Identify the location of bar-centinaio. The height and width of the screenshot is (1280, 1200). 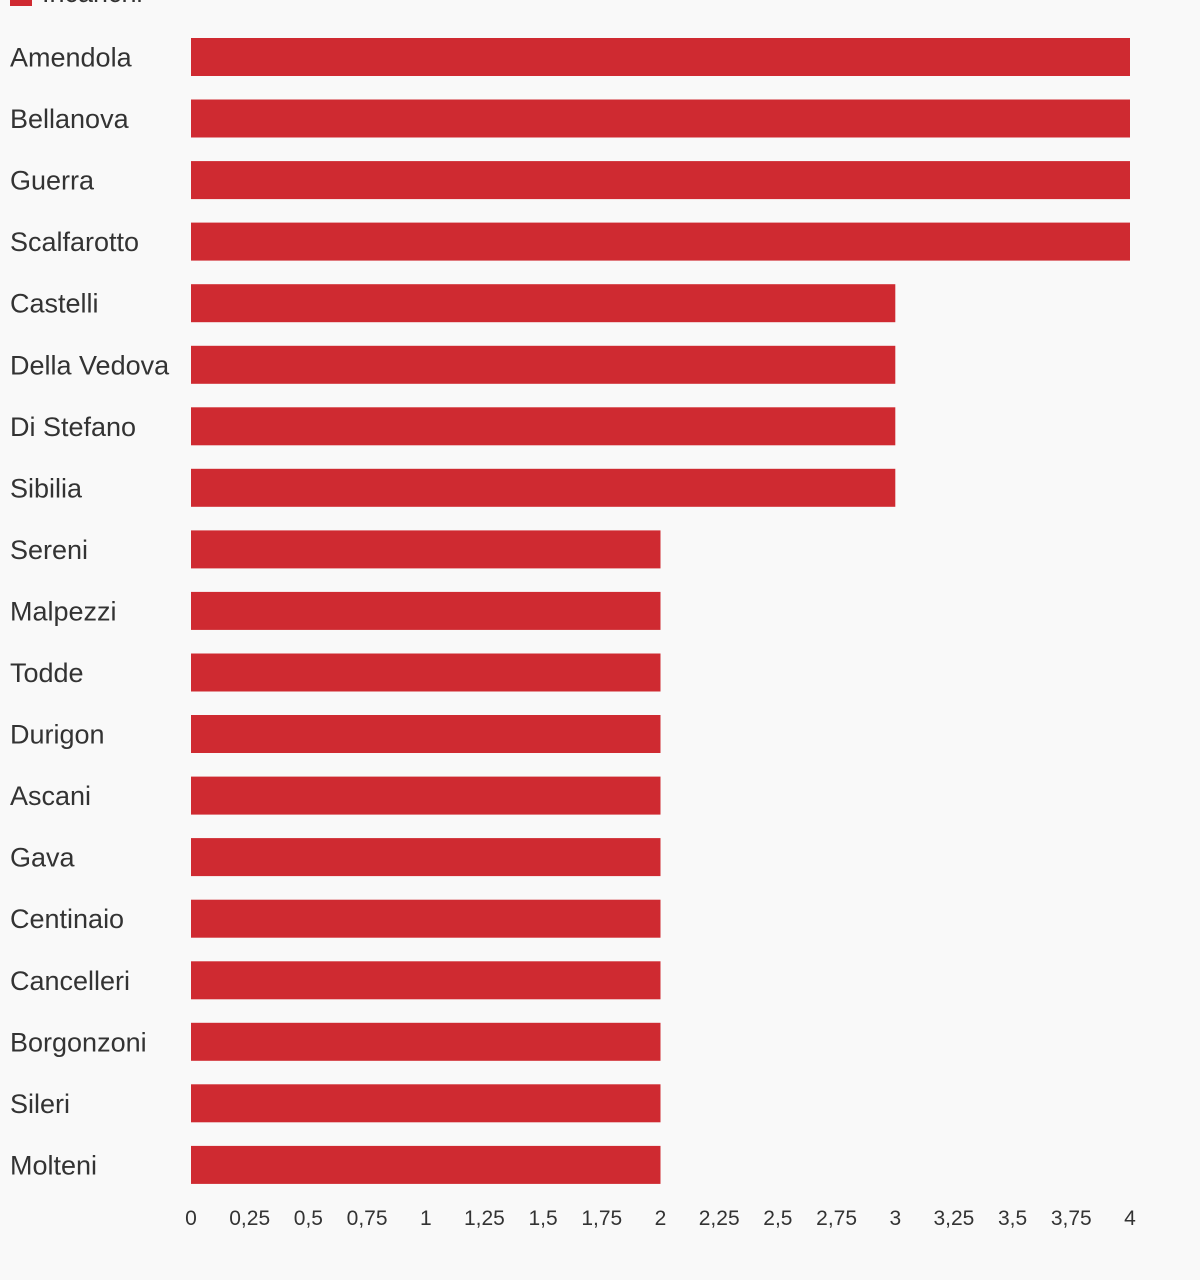
(426, 918).